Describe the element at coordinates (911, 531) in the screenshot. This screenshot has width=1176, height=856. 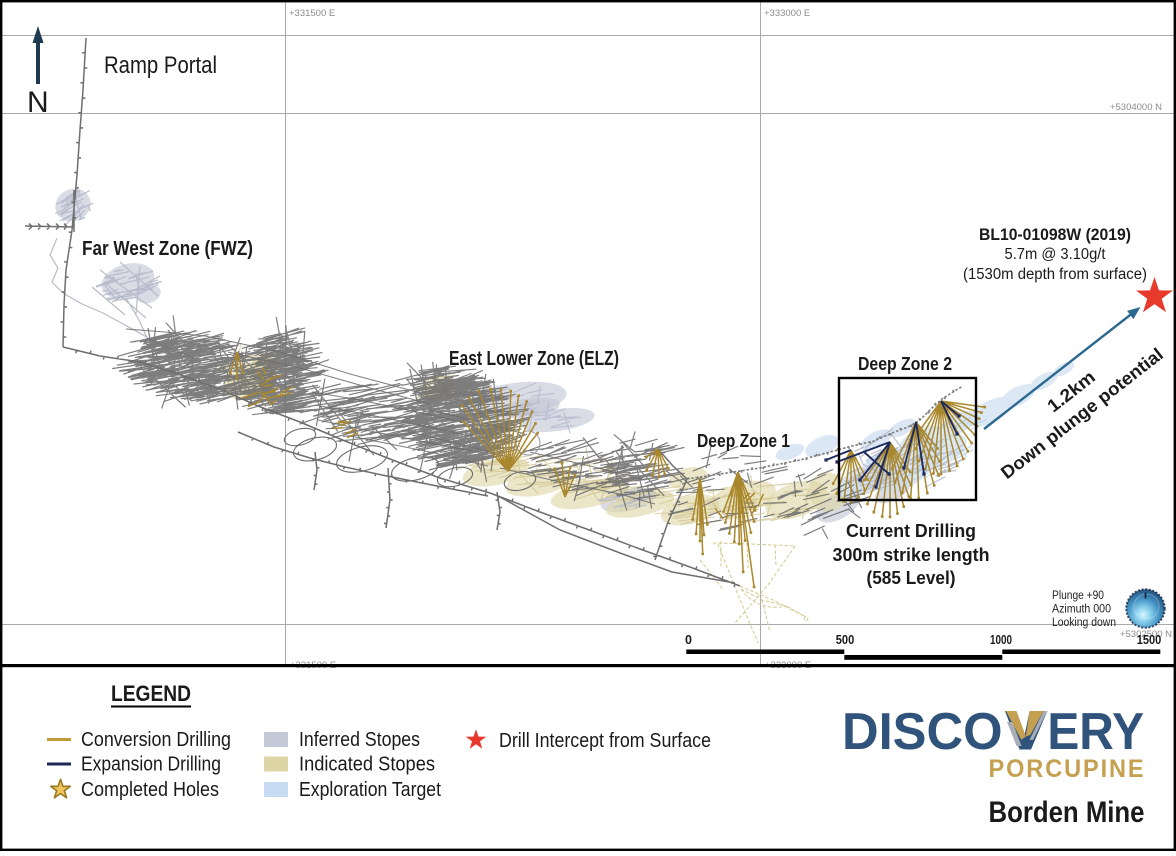
I see `svg-text: Current Drilling` at that location.